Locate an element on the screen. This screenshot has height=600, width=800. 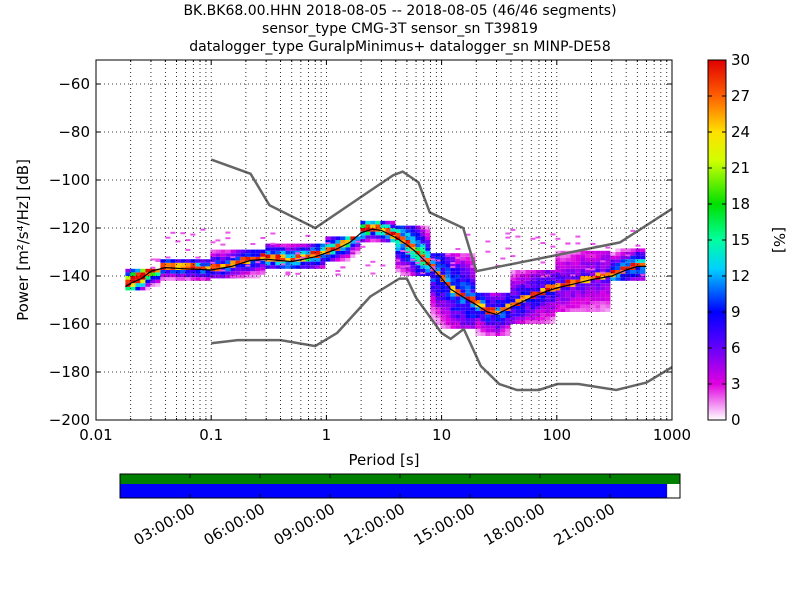
colorbar-tick-label: 6 is located at coordinates (736, 348).